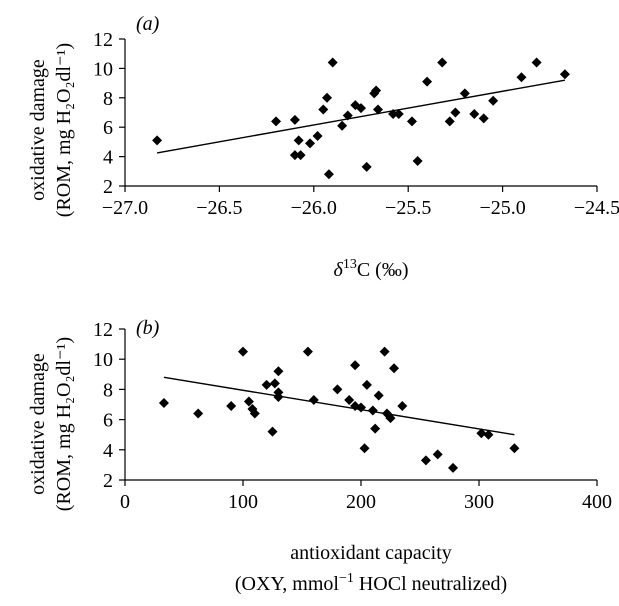  Describe the element at coordinates (479, 502) in the screenshot. I see `panel-b-x-tick-label: 300` at that location.